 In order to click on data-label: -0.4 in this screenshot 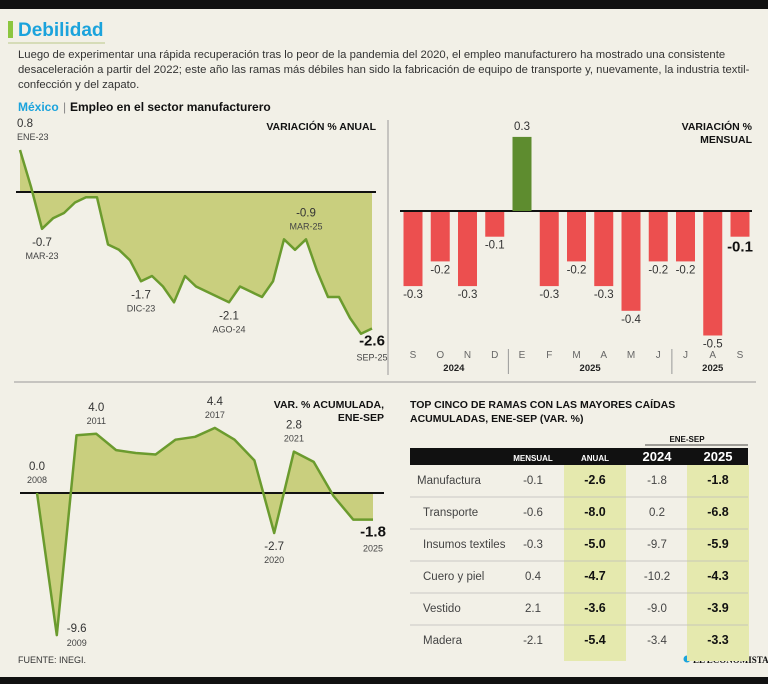, I will do `click(631, 320)`.